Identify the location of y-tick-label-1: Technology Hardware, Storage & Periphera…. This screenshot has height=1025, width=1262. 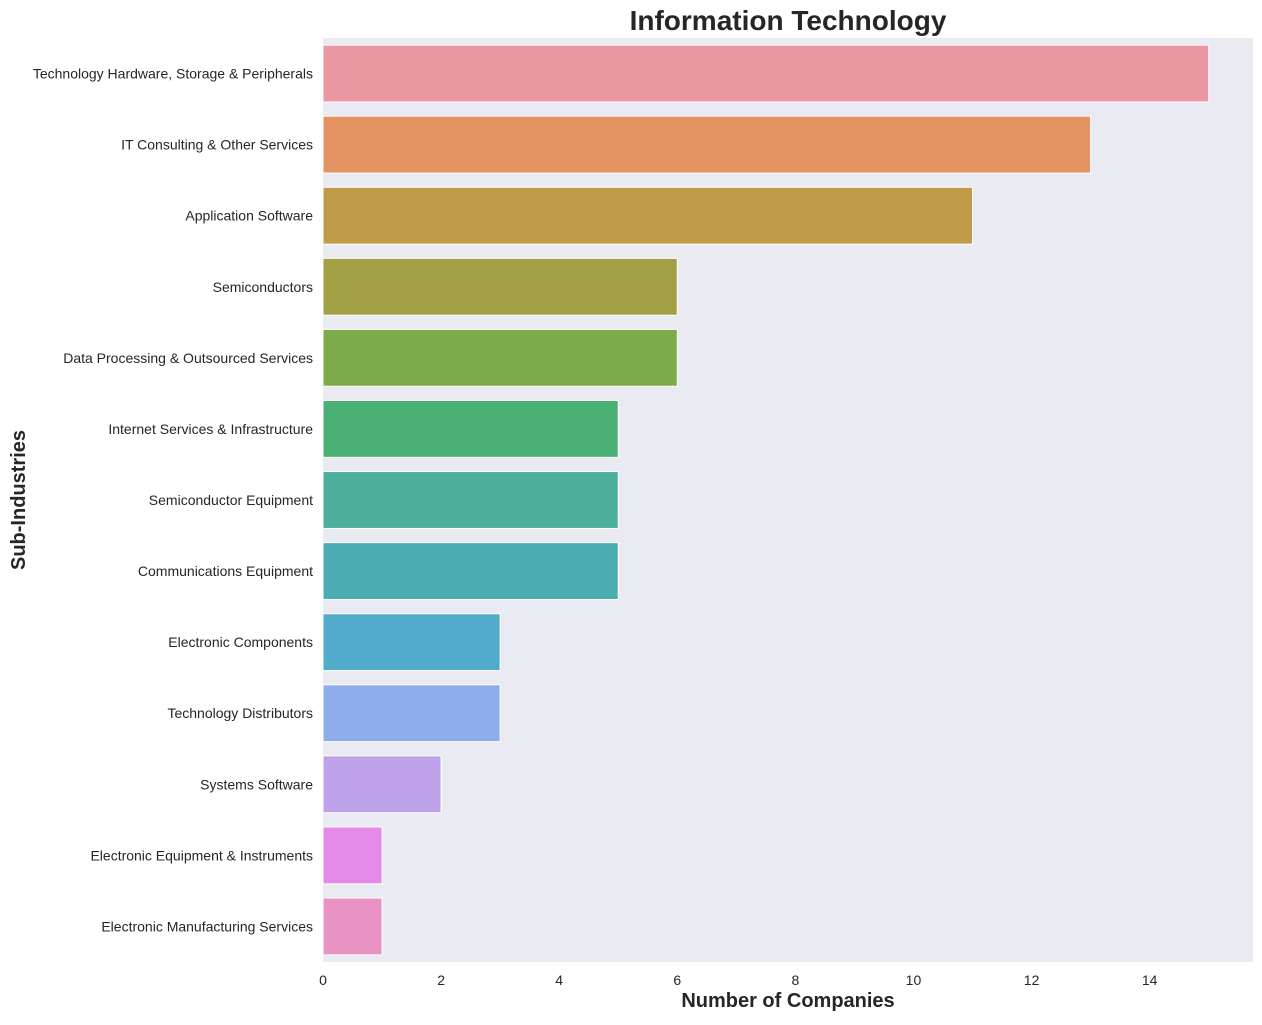
(173, 74).